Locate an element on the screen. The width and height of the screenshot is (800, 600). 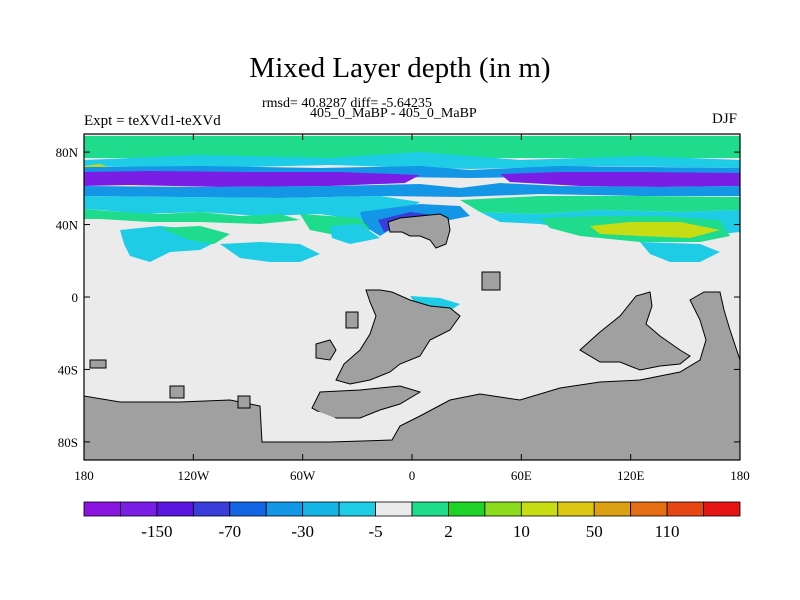
purple-band-west is located at coordinates (252, 179).